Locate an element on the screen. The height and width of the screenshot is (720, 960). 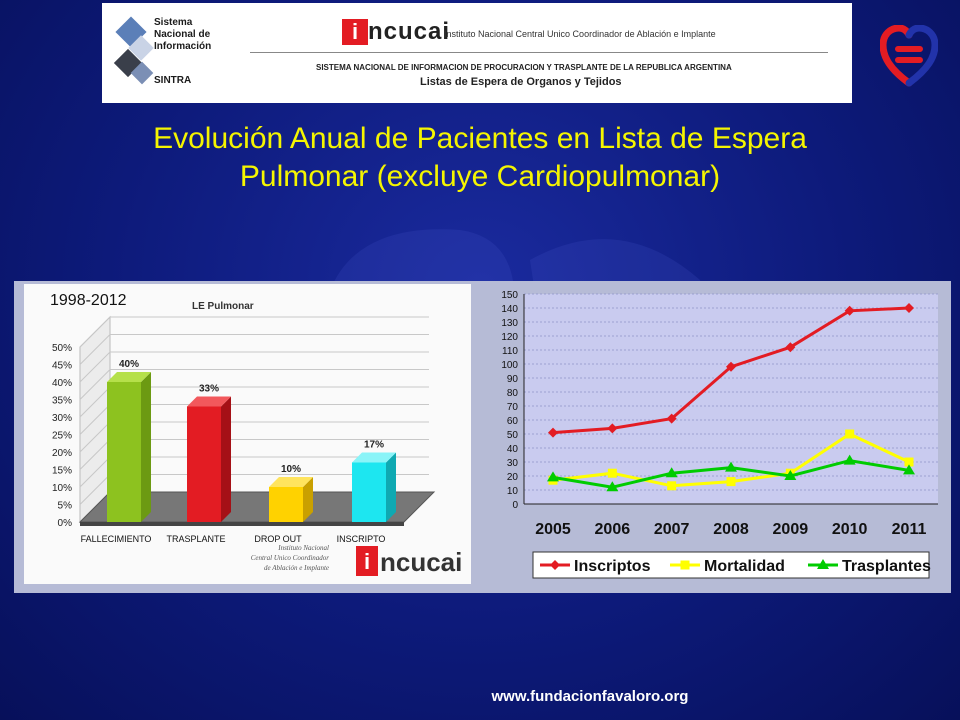
plot-area is located at coordinates (731, 399).